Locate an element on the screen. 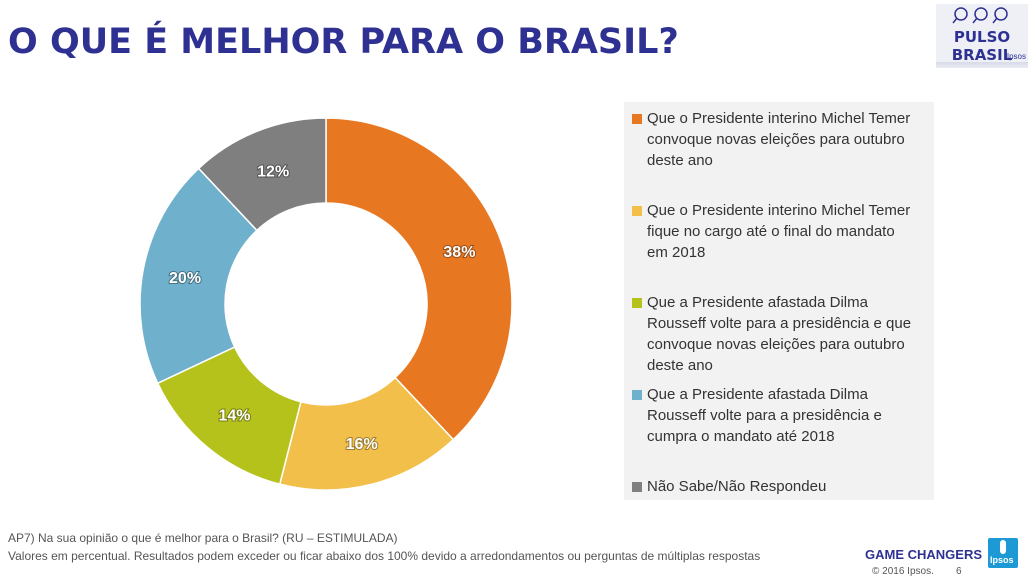 This screenshot has height=578, width=1029. legend-item: Não Sabe/Não Respondeu is located at coordinates (780, 486).